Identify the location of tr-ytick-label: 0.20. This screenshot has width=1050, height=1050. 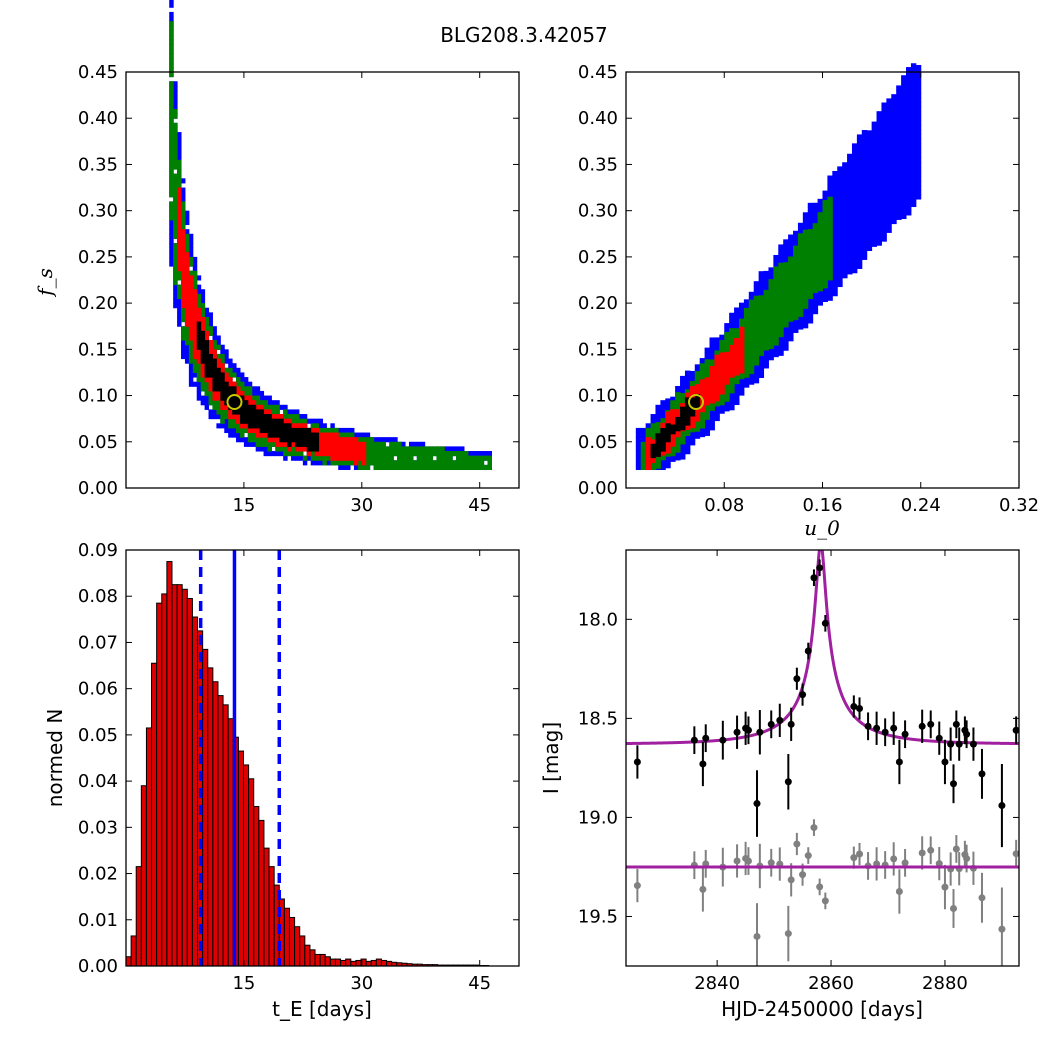
(598, 303).